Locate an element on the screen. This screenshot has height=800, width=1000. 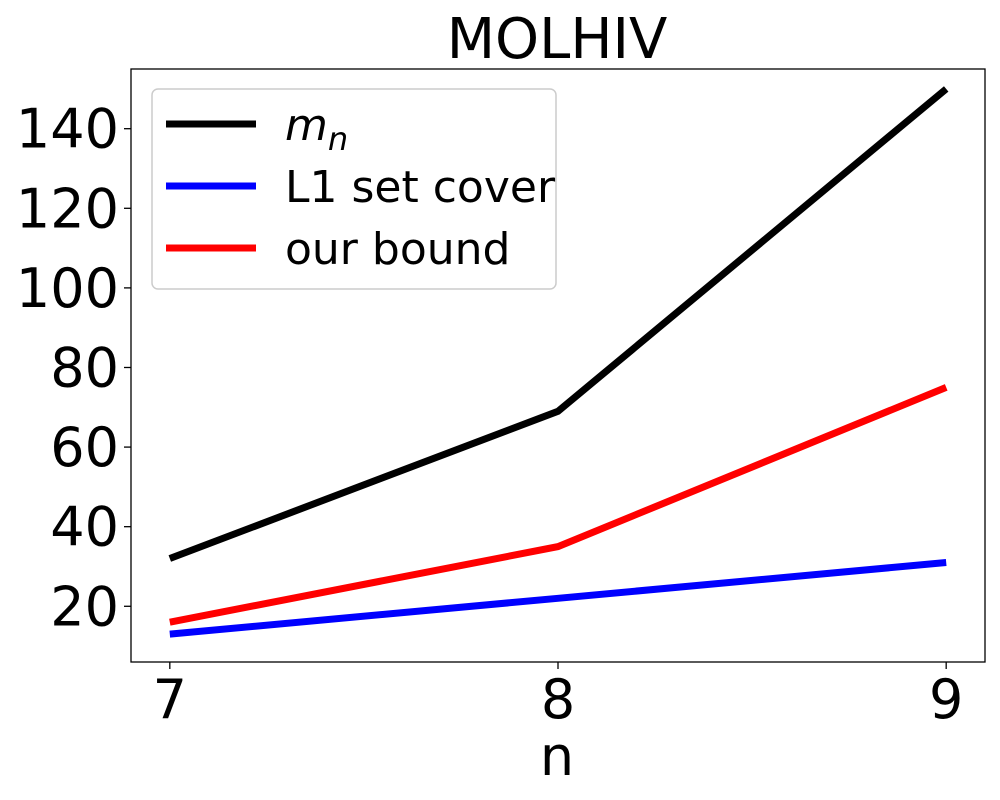
y-tick-label: 20 is located at coordinates (84, 606).